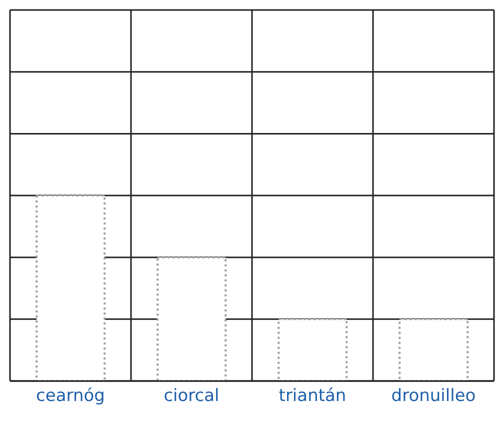 Image resolution: width=504 pixels, height=425 pixels. I want to click on x-tick-label: cearnóg, so click(70, 396).